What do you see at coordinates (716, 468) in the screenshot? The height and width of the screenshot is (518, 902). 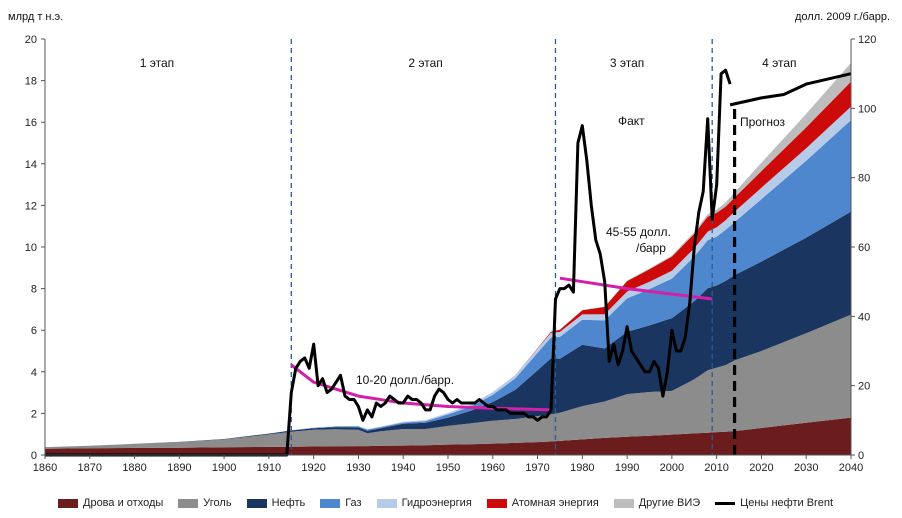 I see `x-tick-label: 2010` at bounding box center [716, 468].